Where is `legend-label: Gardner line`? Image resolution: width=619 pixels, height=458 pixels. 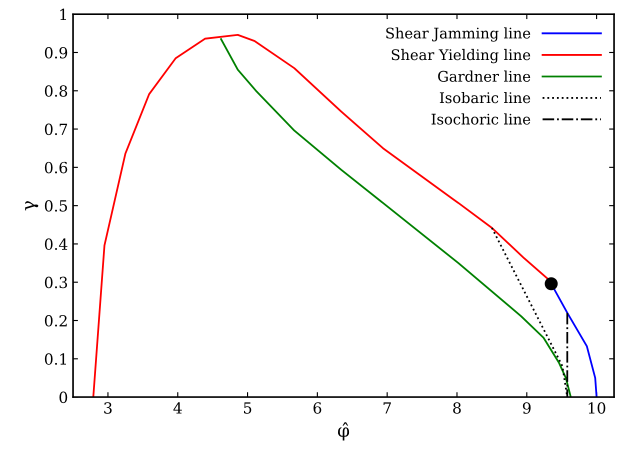 legend-label: Gardner line is located at coordinates (484, 76).